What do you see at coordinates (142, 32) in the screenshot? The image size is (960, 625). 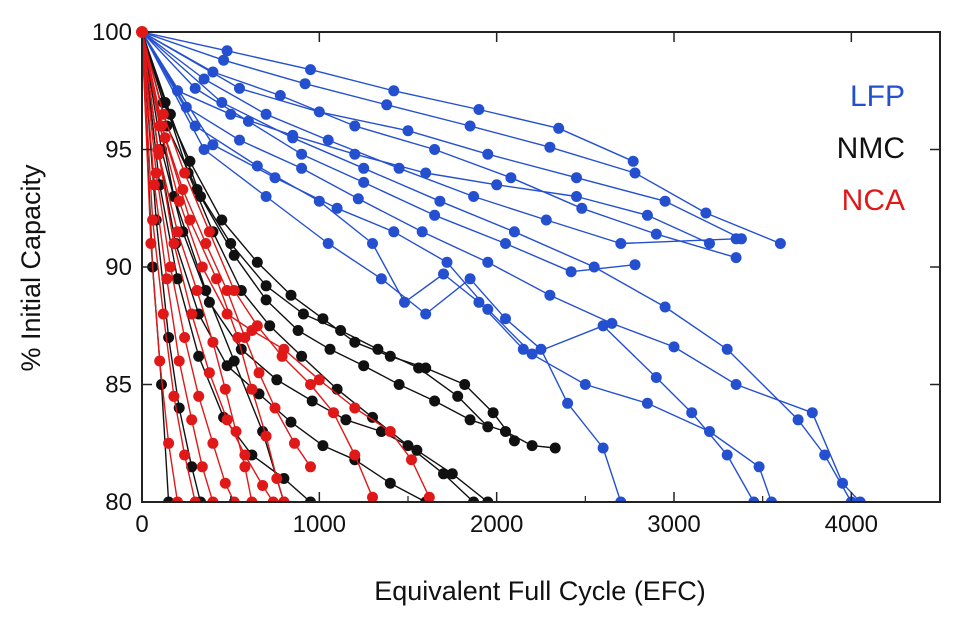 I see `origin-point` at bounding box center [142, 32].